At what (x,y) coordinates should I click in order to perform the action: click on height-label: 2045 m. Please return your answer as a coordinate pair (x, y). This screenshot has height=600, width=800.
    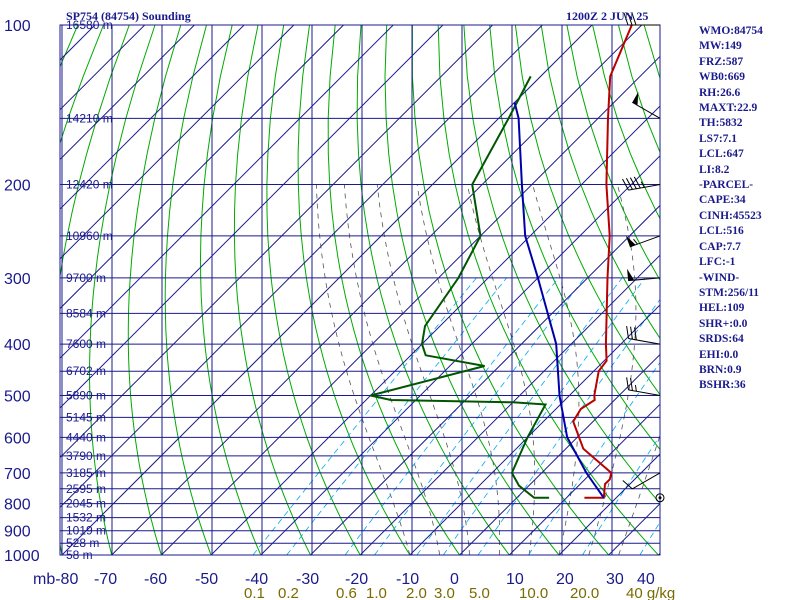
    Looking at the image, I should click on (86, 504).